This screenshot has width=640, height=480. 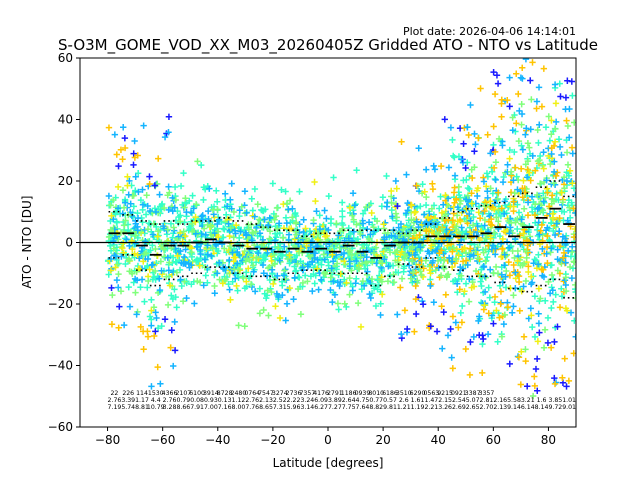 I want to click on bin-annotation: 1.01, so click(x=569, y=400).